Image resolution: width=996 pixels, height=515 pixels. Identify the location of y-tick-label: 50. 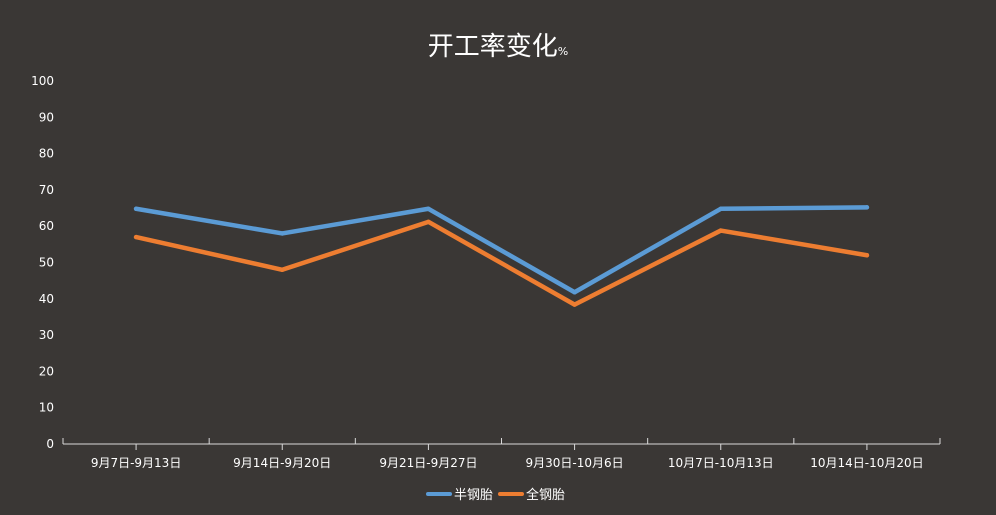
(46, 263).